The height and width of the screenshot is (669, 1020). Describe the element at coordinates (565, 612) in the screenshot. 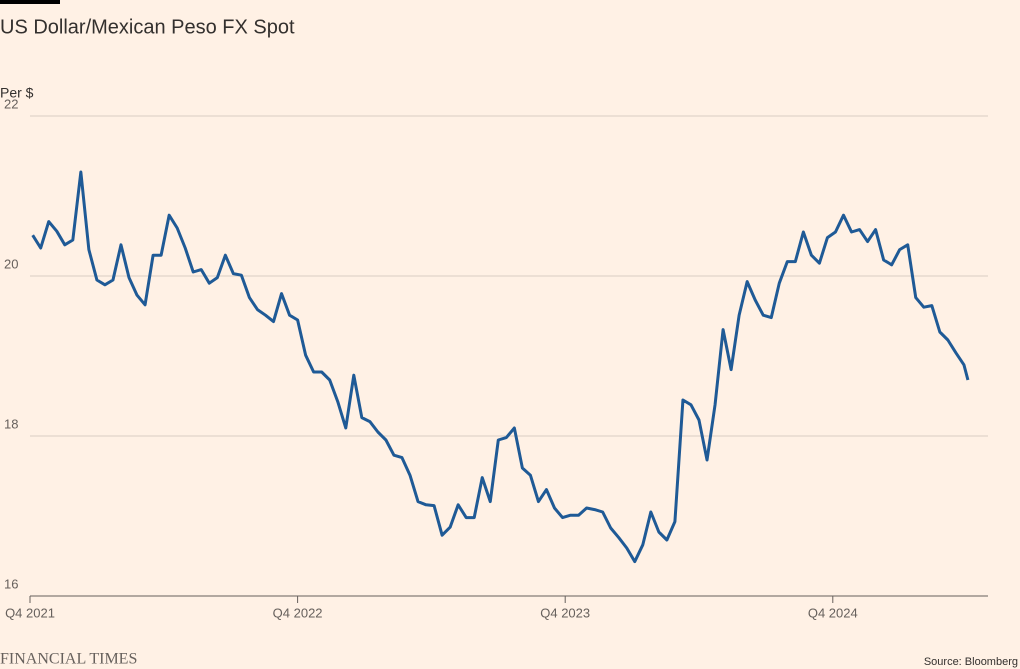

I see `x-tick-label: Q4 2023` at that location.